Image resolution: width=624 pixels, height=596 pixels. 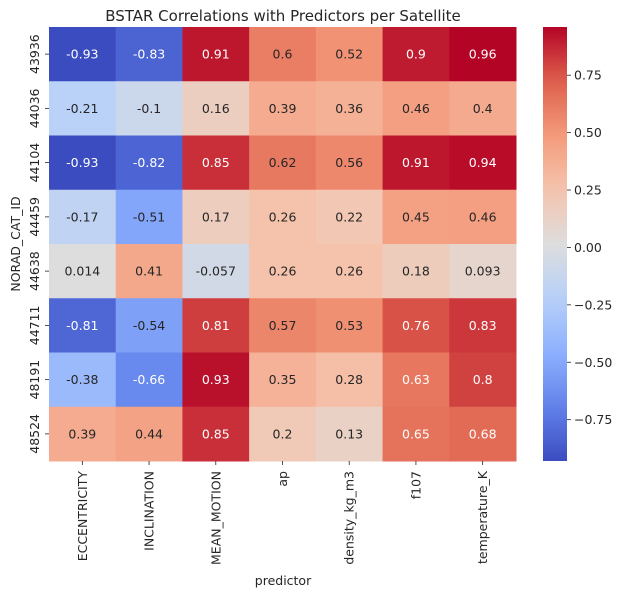 I want to click on cell-value-label: 0.93, so click(x=216, y=379).